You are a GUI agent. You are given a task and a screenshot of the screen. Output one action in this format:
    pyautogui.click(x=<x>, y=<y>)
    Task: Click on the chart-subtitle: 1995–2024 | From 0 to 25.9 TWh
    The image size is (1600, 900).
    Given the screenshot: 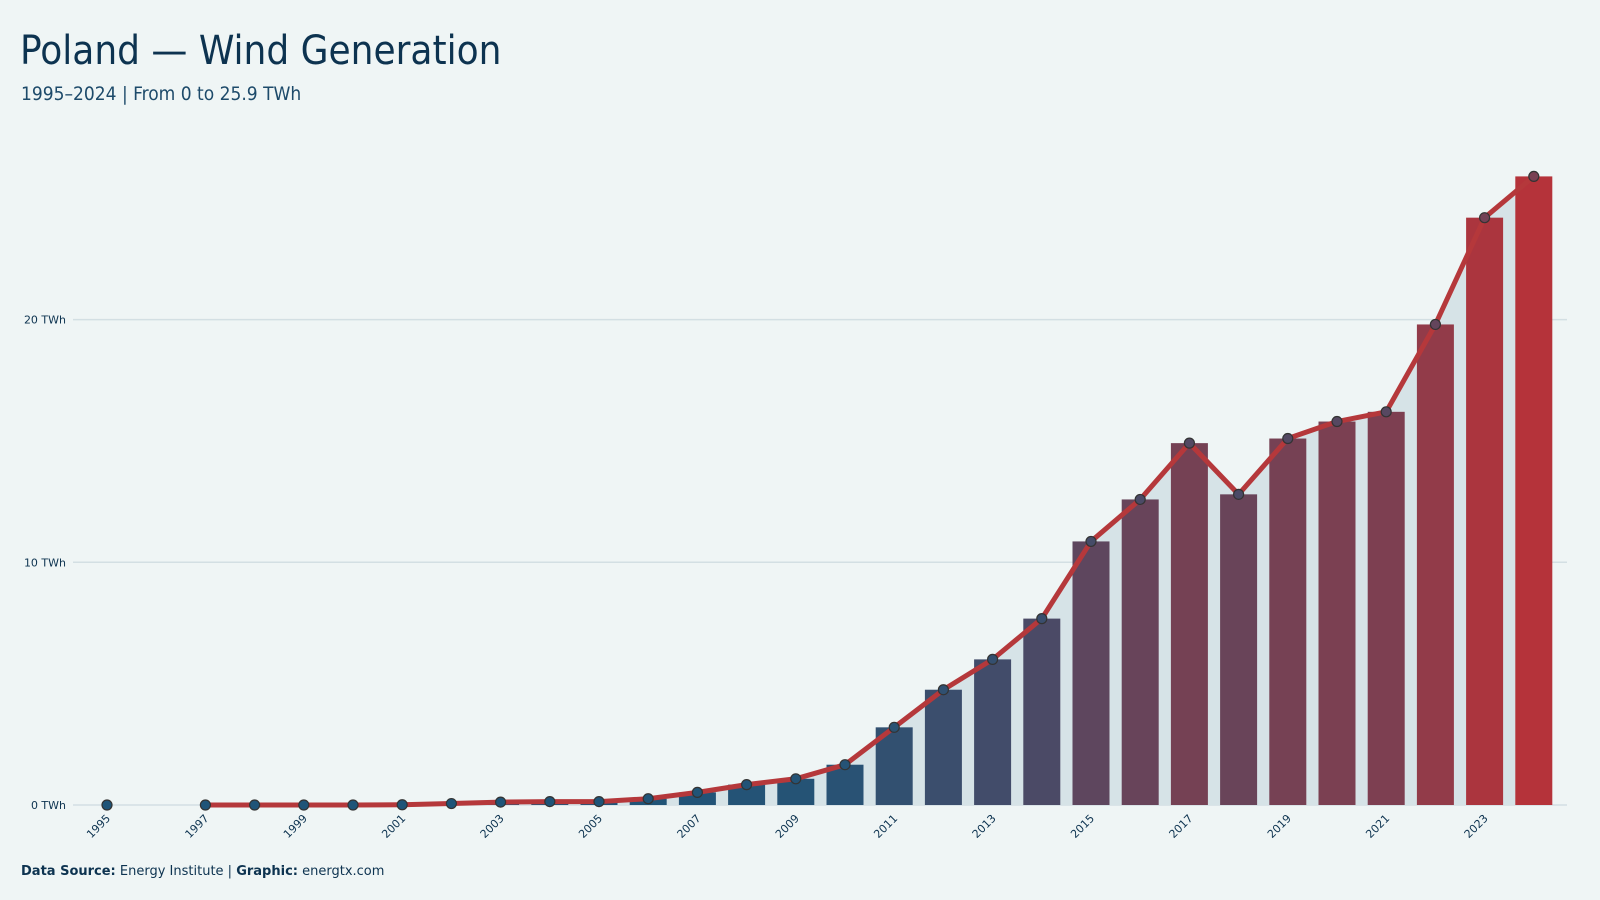 What is the action you would take?
    pyautogui.click(x=161, y=94)
    